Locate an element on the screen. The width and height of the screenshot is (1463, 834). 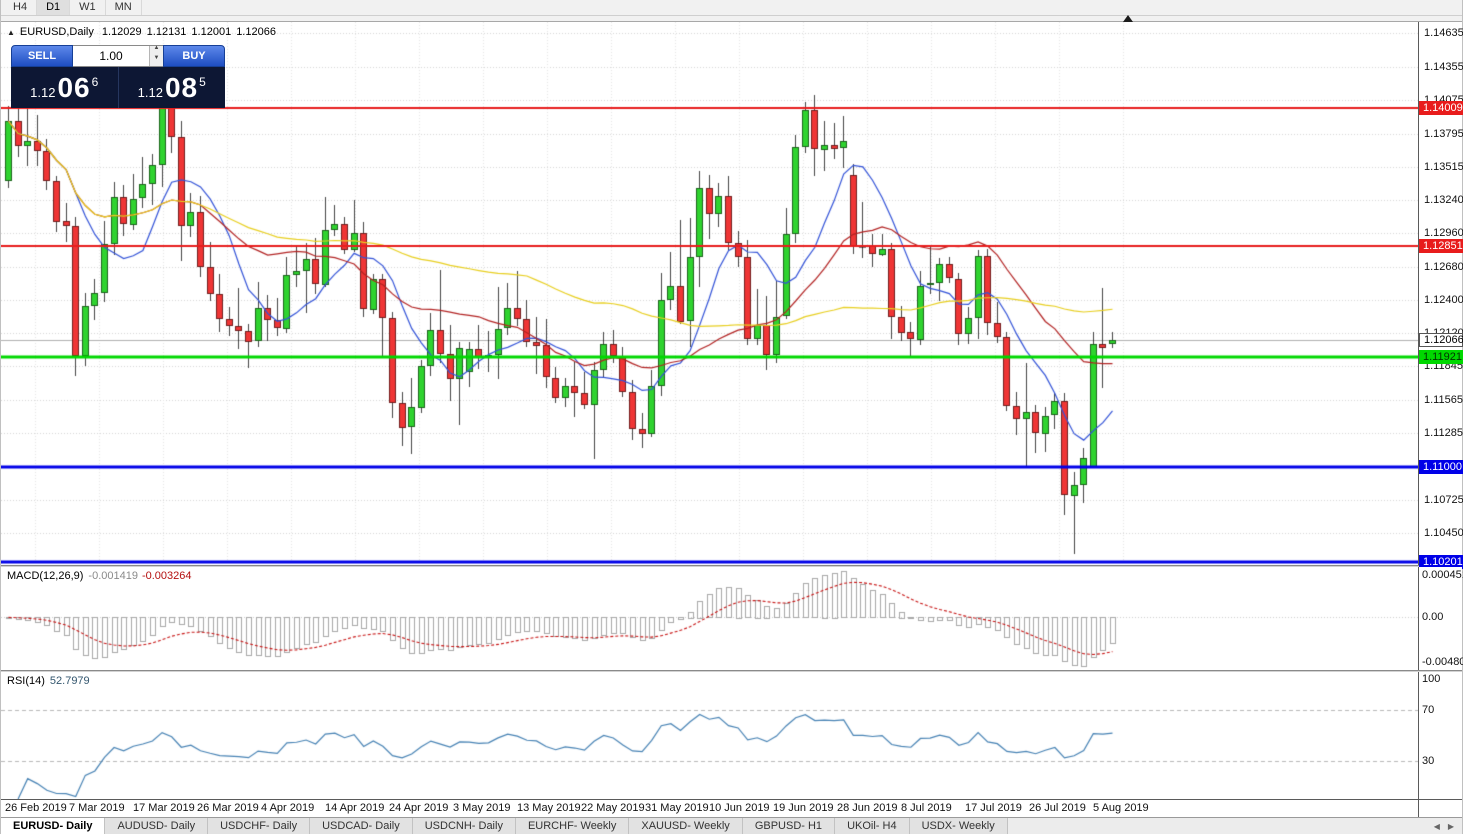
macd-axis-label: 0.0004517 is located at coordinates (1442, 575).